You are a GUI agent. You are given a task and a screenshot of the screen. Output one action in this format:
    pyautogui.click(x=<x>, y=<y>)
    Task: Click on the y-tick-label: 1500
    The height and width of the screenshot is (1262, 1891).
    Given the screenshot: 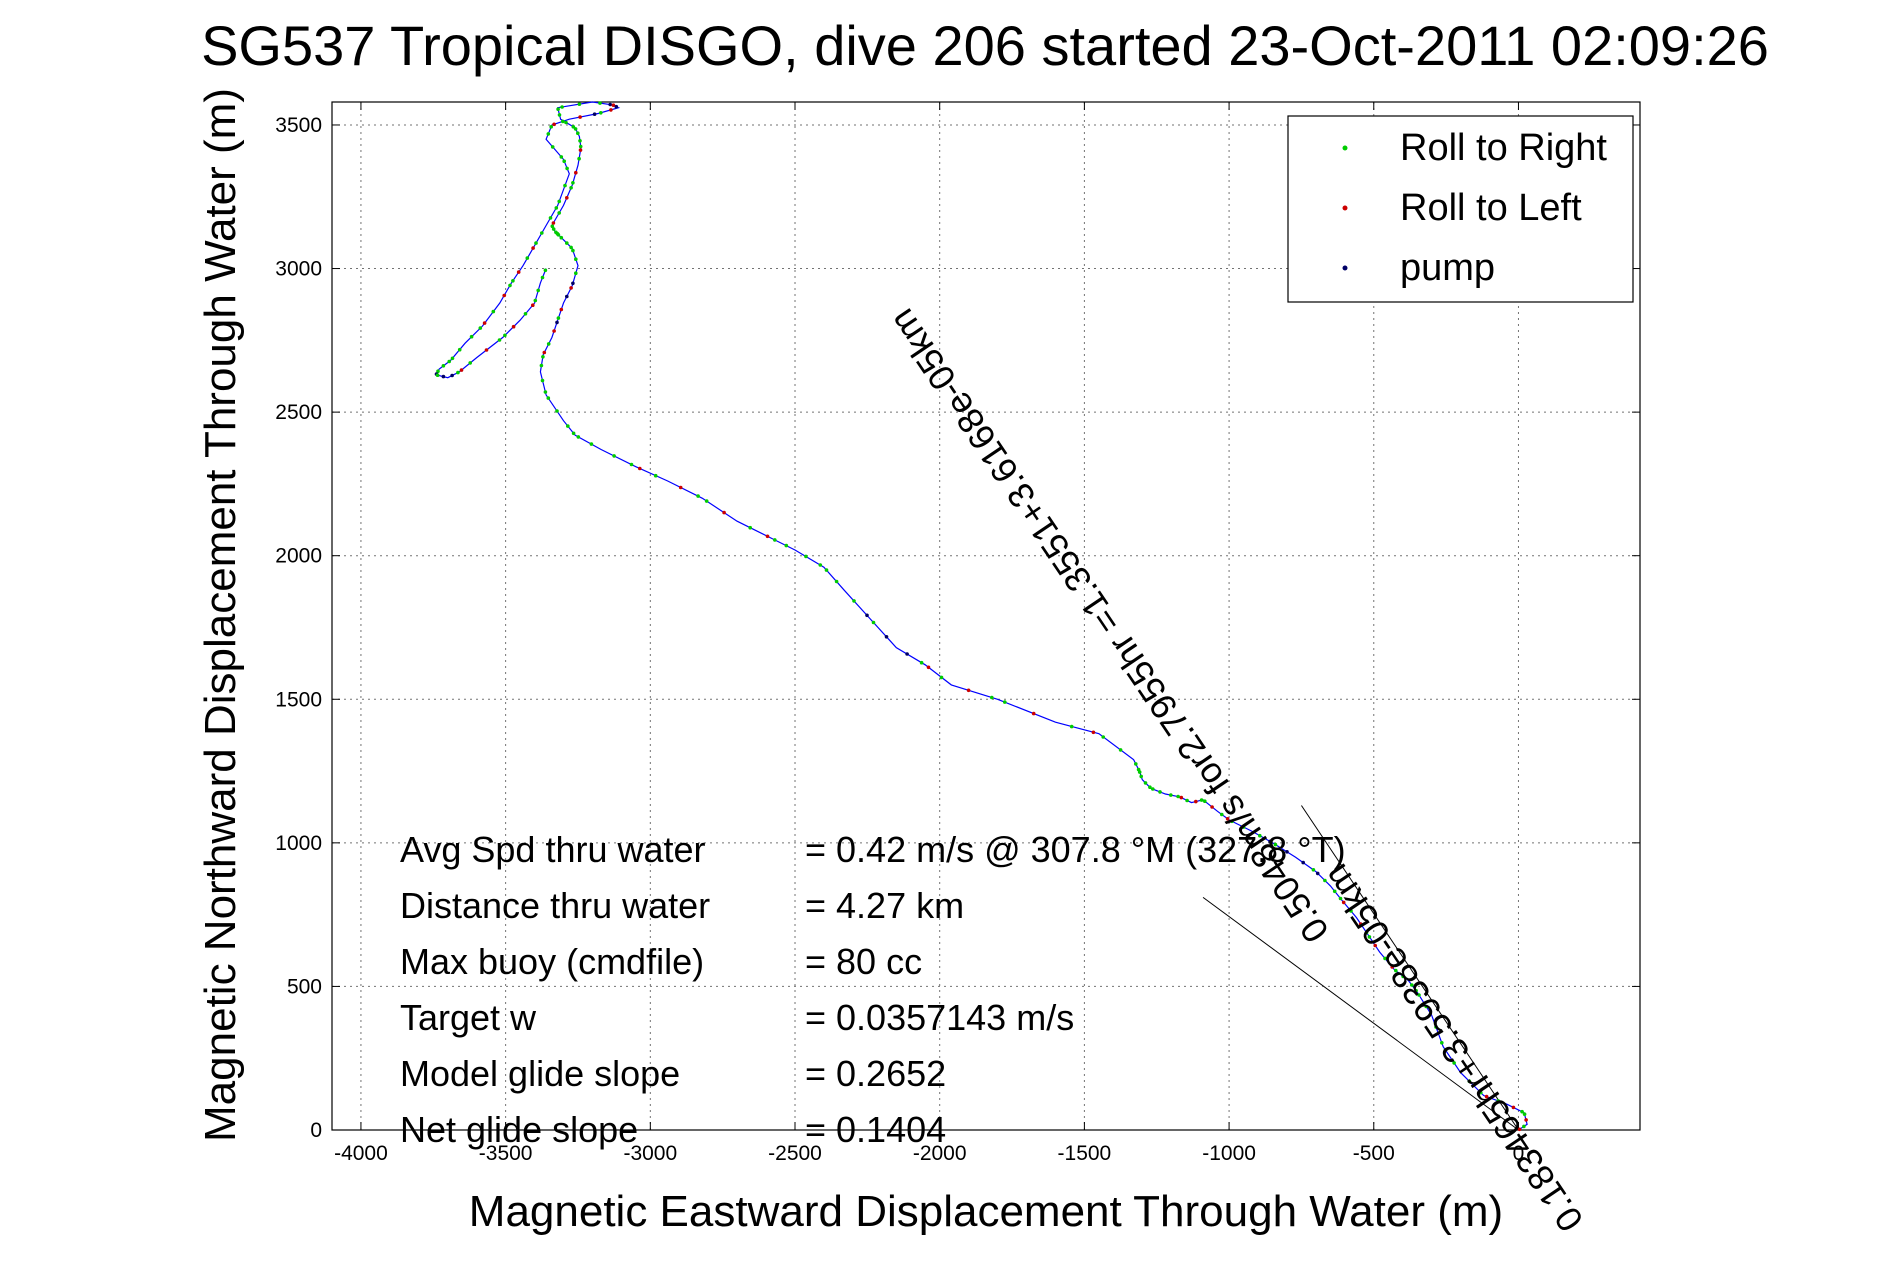 What is the action you would take?
    pyautogui.click(x=298, y=699)
    